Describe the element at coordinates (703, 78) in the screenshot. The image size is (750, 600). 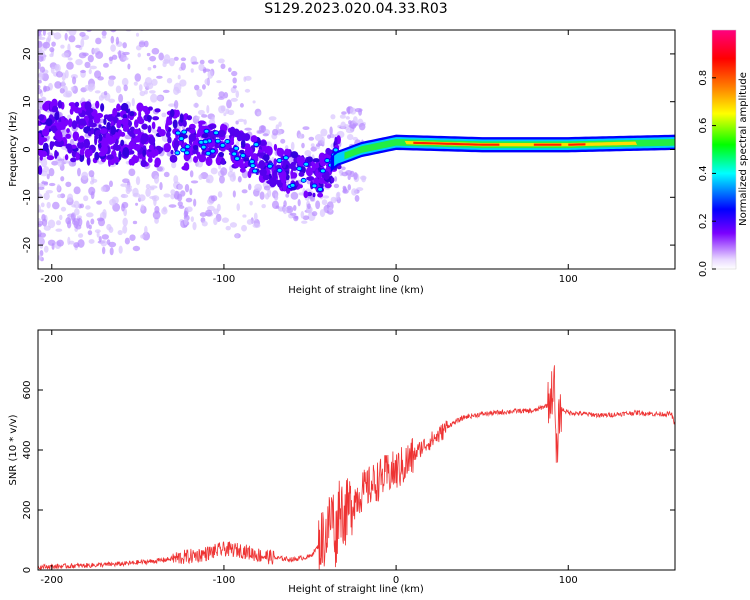
I see `colorbar-tick-label: 0.8` at that location.